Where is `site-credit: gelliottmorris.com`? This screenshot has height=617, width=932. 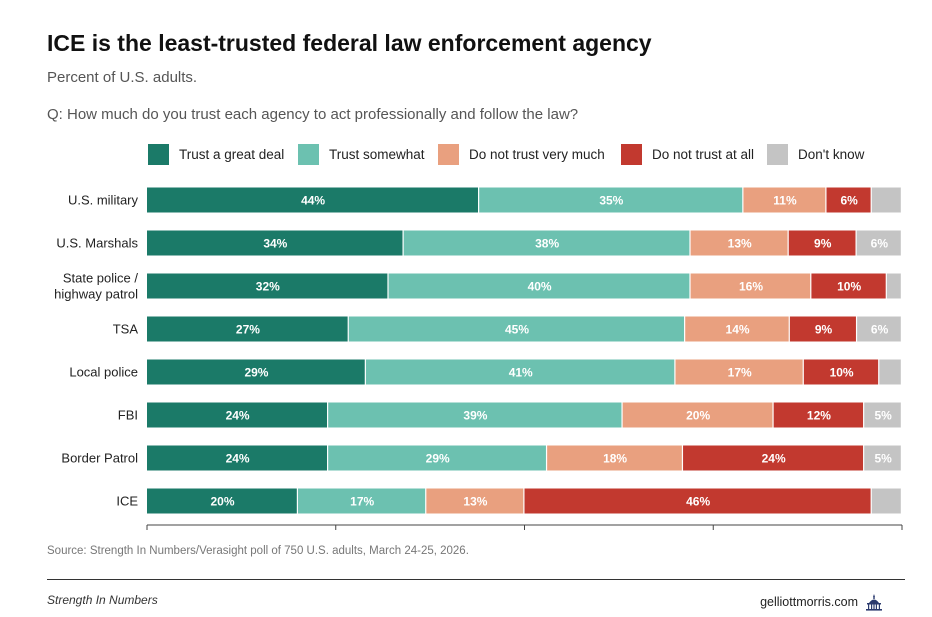
site-credit: gelliottmorris.com is located at coordinates (822, 602).